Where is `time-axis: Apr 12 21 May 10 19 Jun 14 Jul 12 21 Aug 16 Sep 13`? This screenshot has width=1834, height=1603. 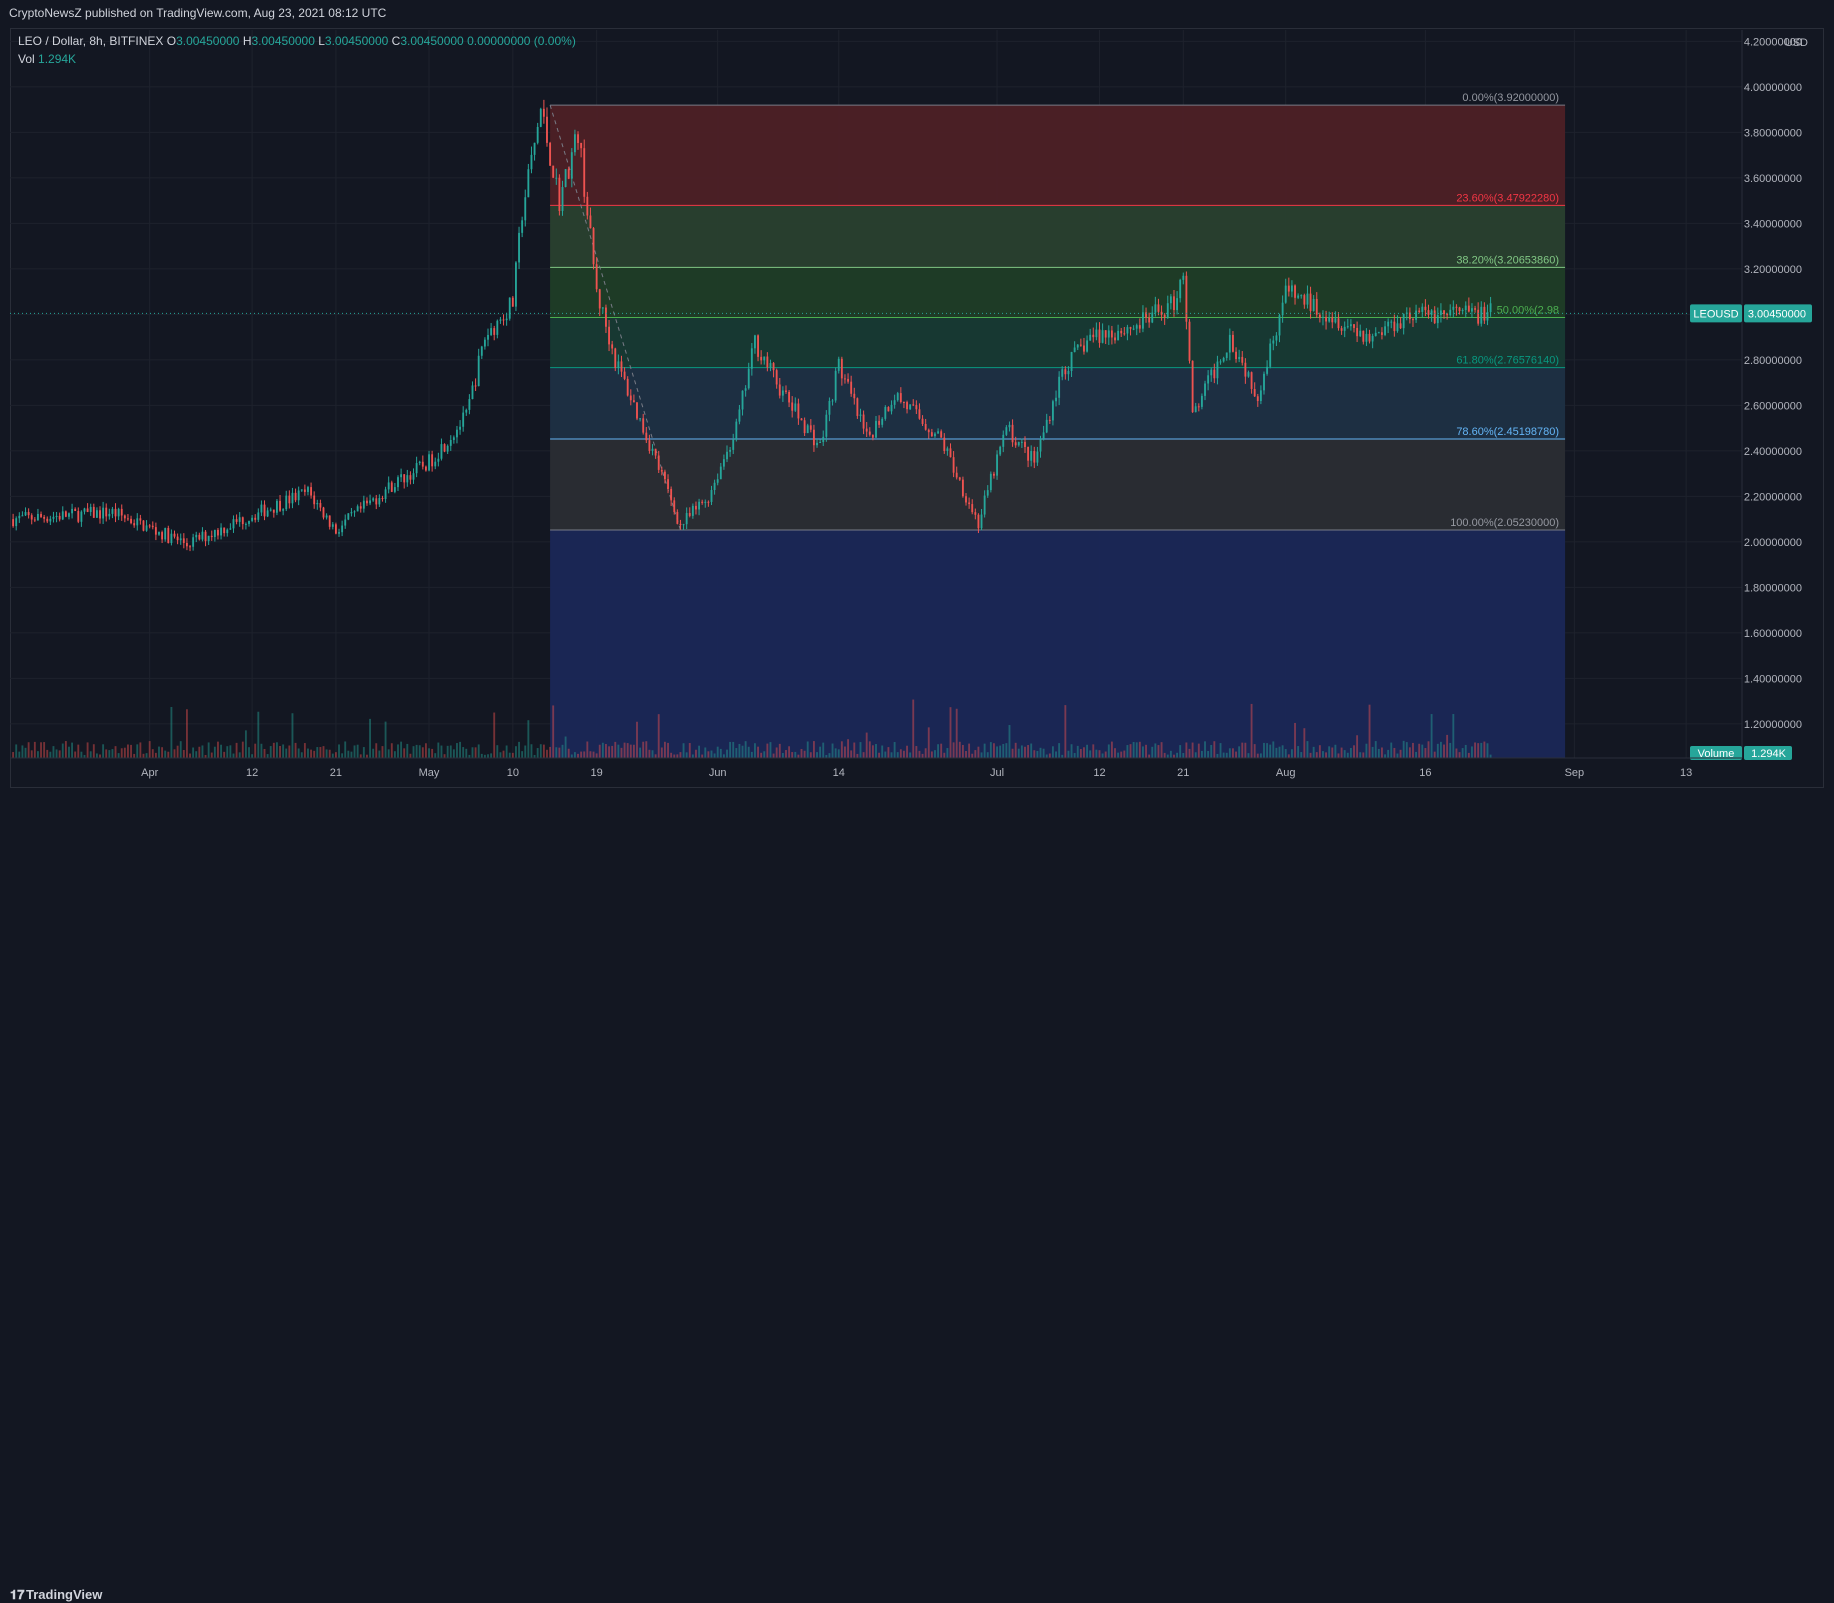 time-axis: Apr 12 21 May 10 19 Jun 14 Jul 12 21 Aug 16 Sep 13 is located at coordinates (876, 768).